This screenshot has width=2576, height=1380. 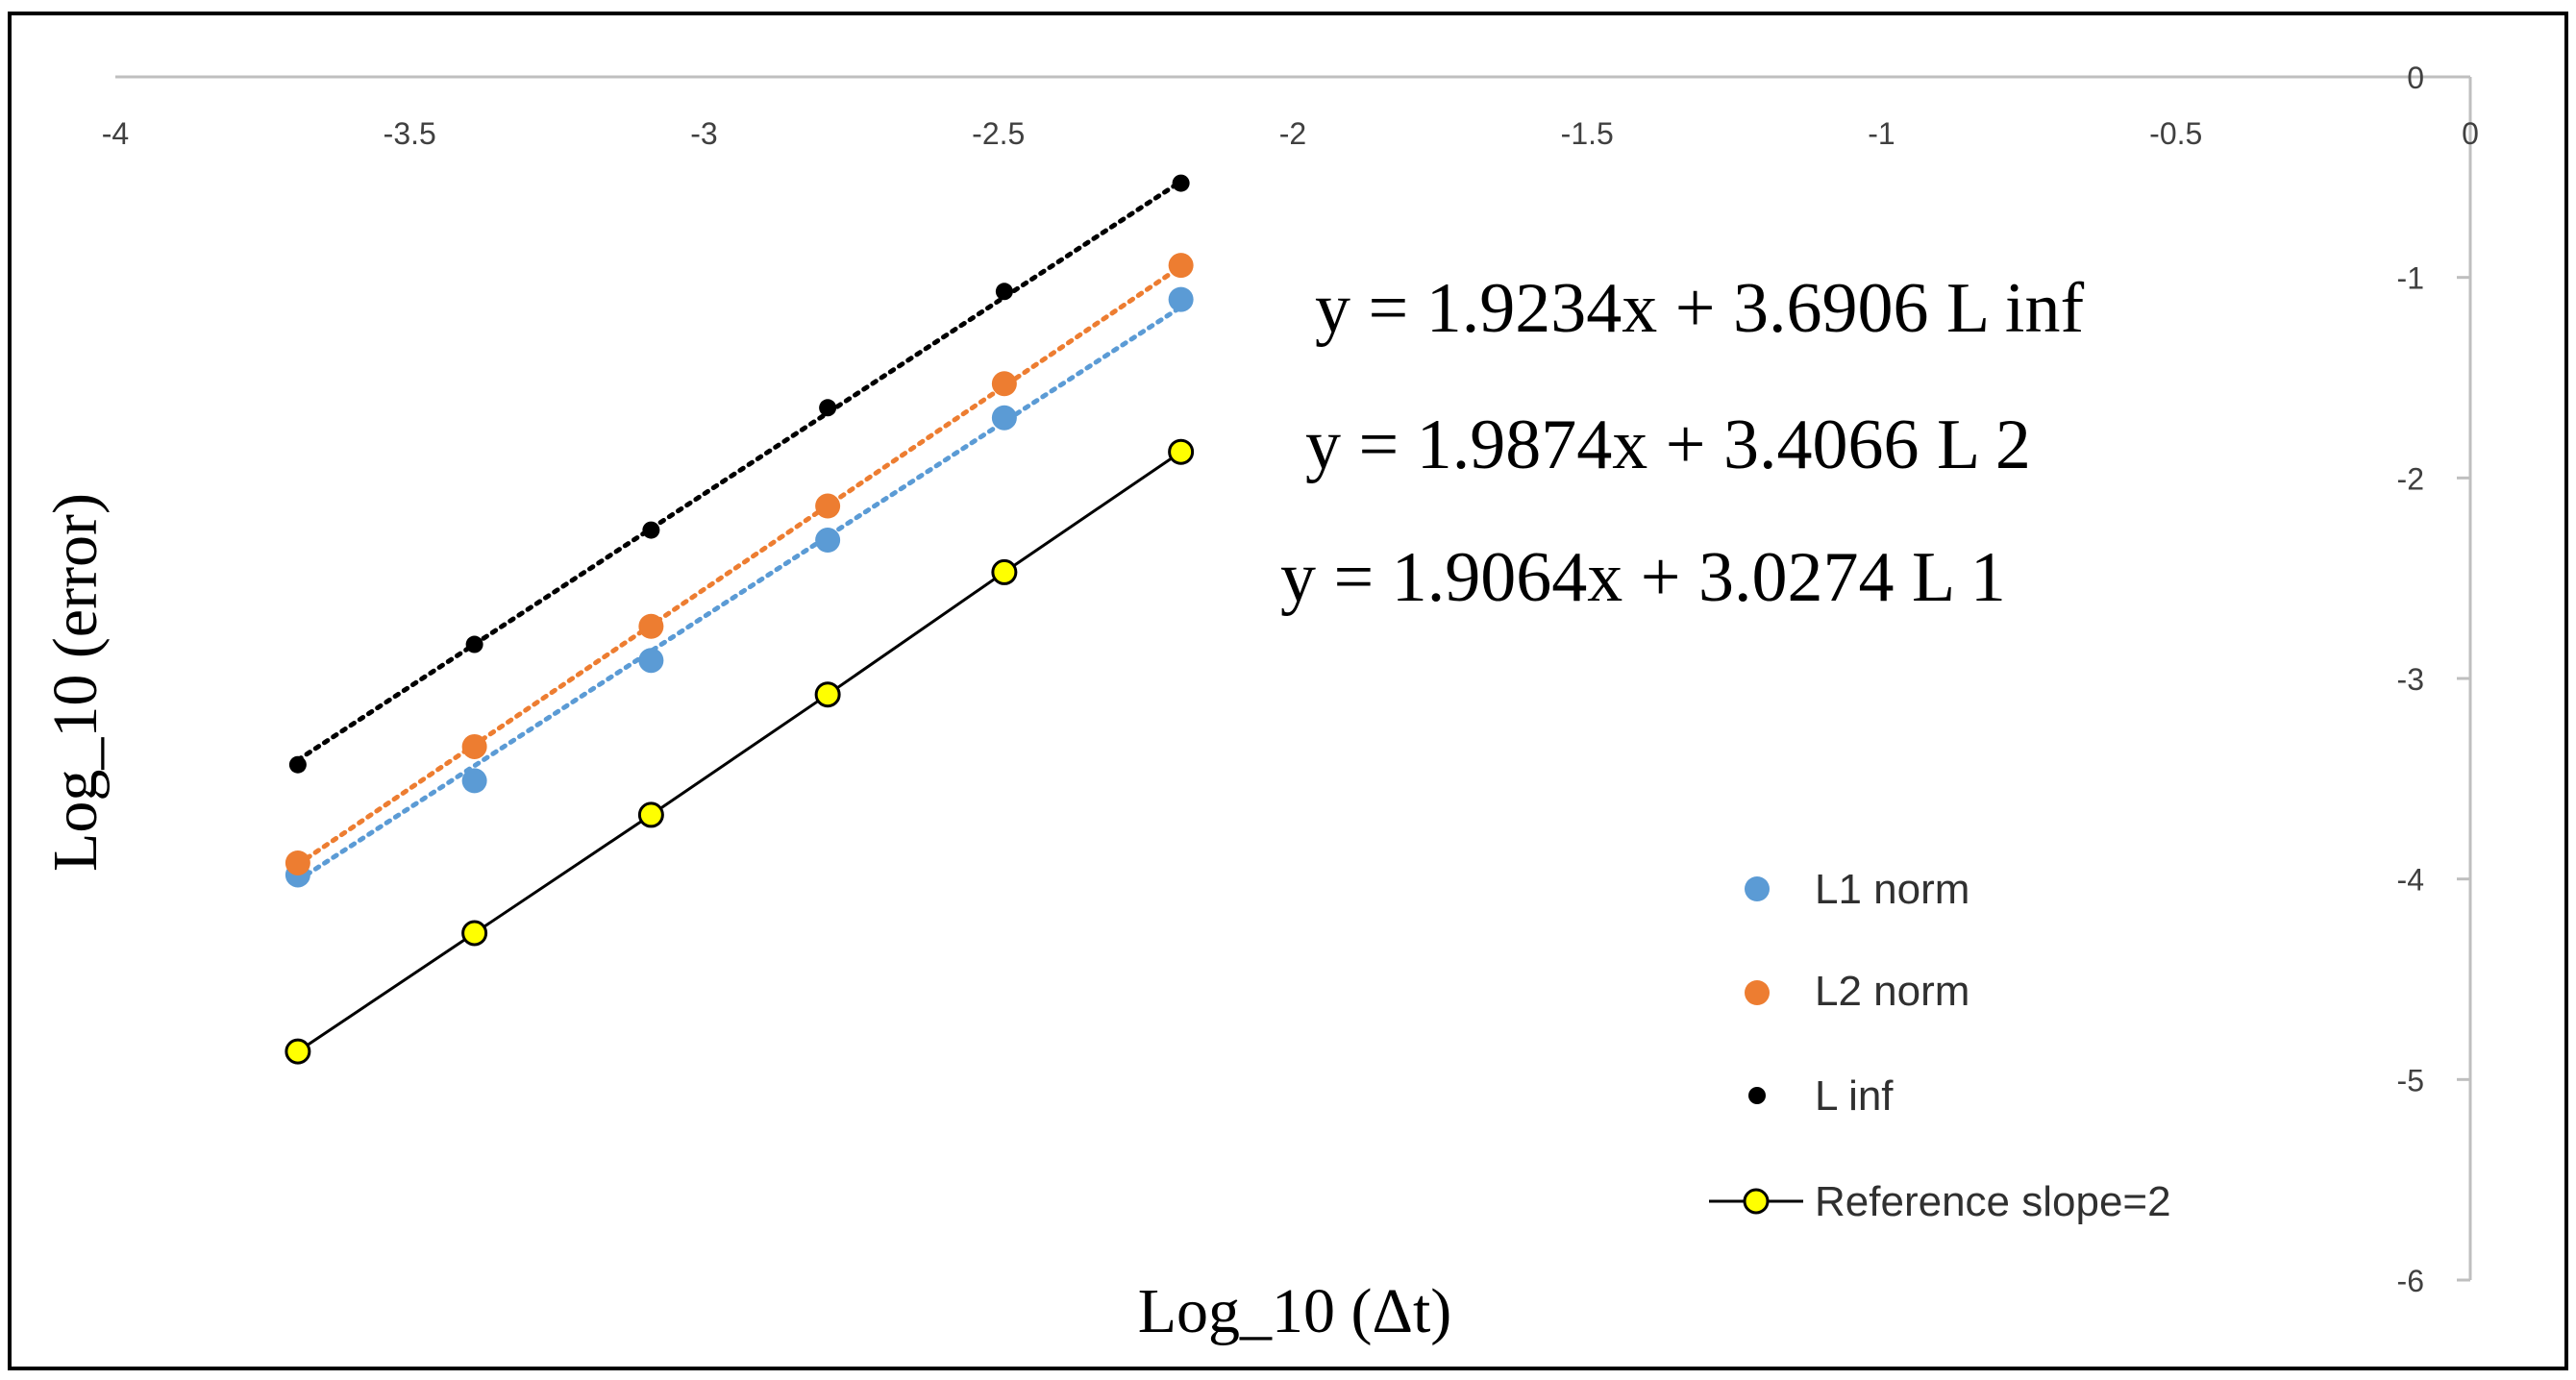 I want to click on y-tick-labels: 0 -1 -2 -3 -4 -5 -6, so click(x=2411, y=679).